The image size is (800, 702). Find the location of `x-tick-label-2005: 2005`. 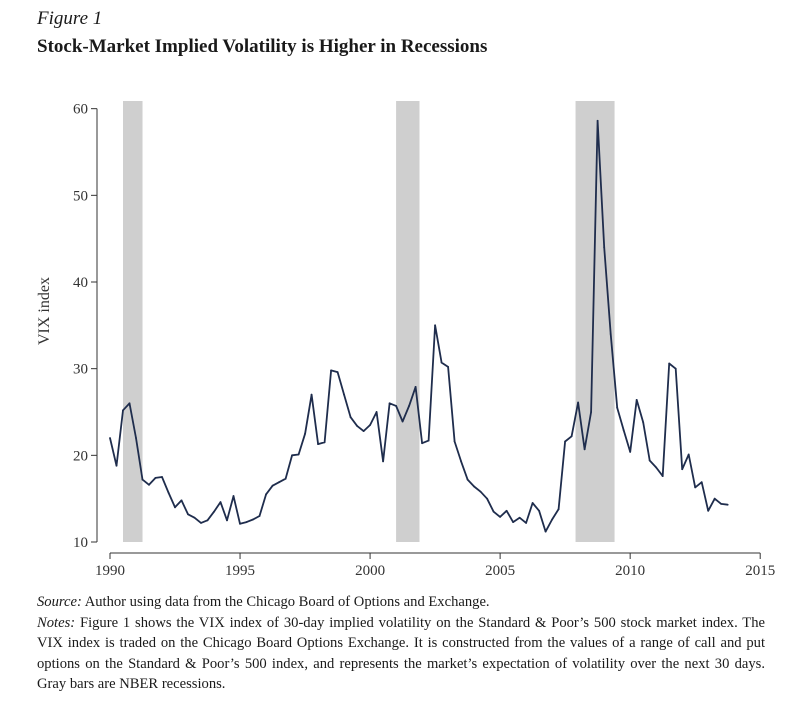

x-tick-label-2005: 2005 is located at coordinates (500, 571).